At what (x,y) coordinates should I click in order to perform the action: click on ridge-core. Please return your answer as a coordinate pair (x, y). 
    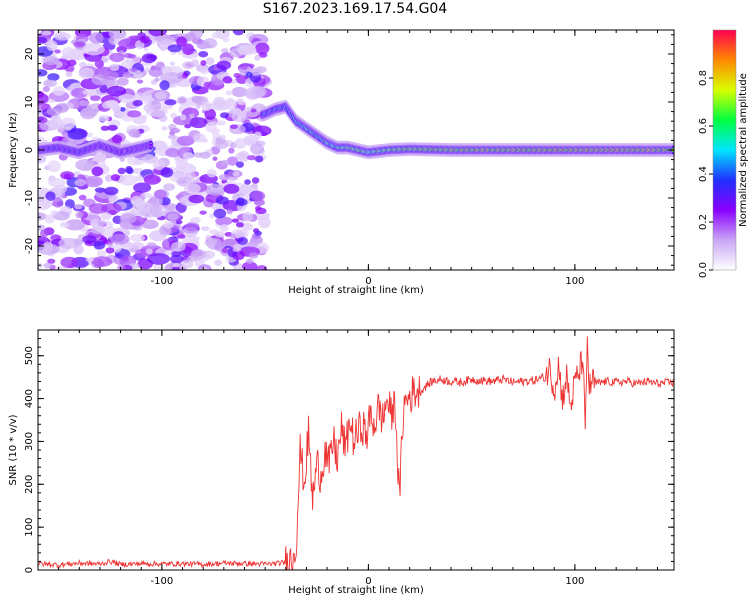
    Looking at the image, I should click on (151, 145).